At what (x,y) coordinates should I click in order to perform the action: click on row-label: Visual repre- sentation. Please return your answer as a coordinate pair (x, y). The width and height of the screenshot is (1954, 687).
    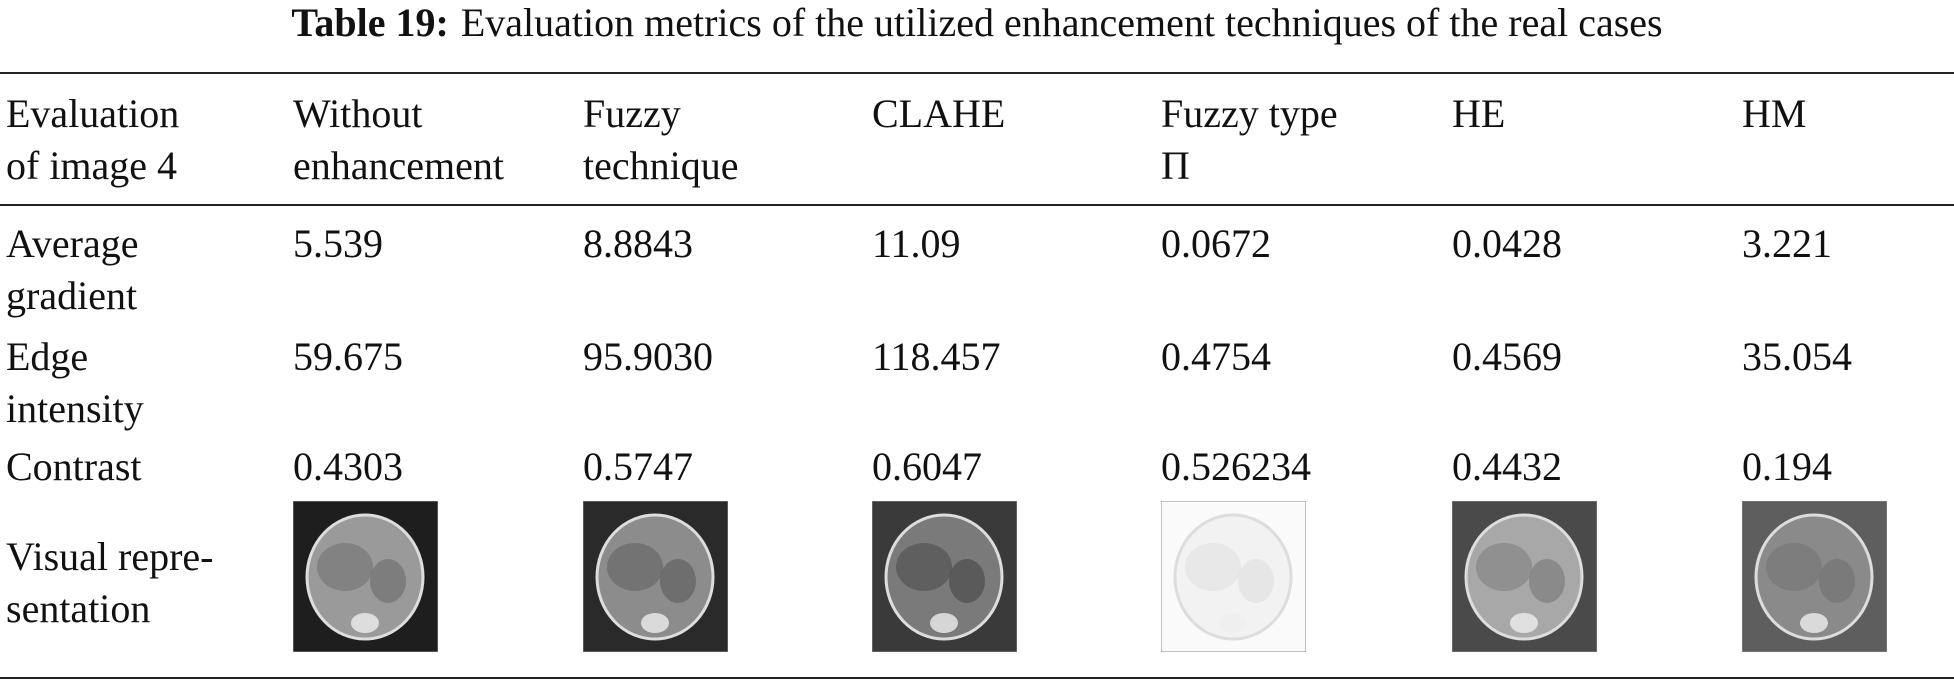
    Looking at the image, I should click on (143, 586).